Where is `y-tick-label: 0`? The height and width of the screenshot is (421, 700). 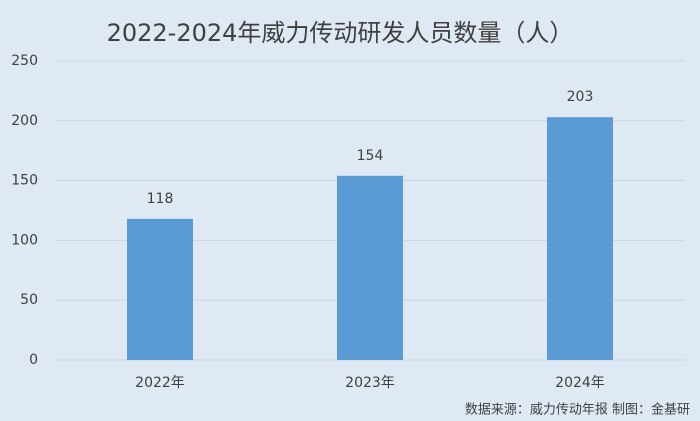 y-tick-label: 0 is located at coordinates (33, 360).